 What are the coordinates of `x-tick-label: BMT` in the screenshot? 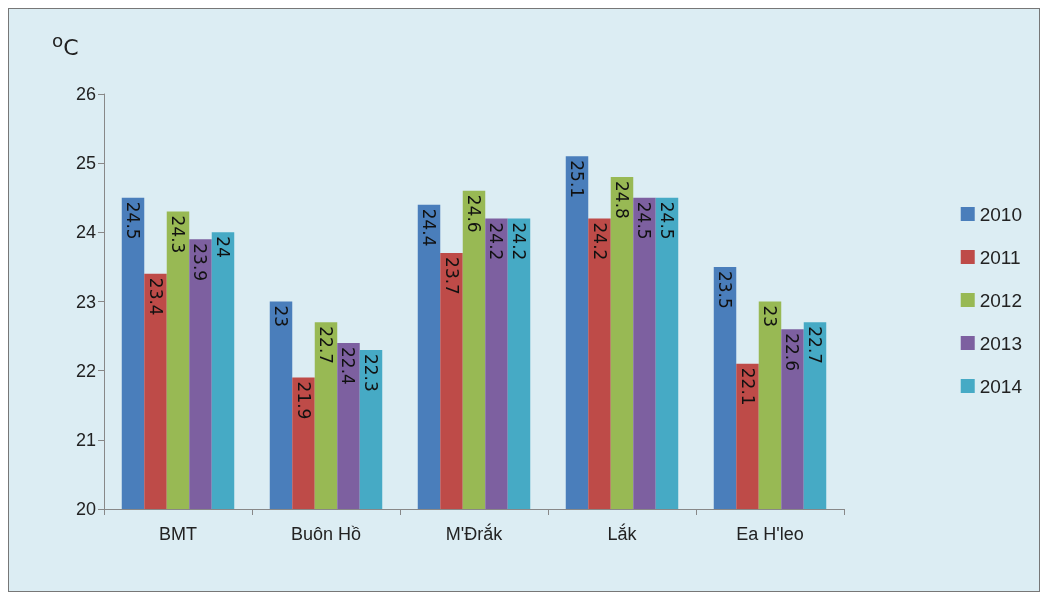 It's located at (178, 534).